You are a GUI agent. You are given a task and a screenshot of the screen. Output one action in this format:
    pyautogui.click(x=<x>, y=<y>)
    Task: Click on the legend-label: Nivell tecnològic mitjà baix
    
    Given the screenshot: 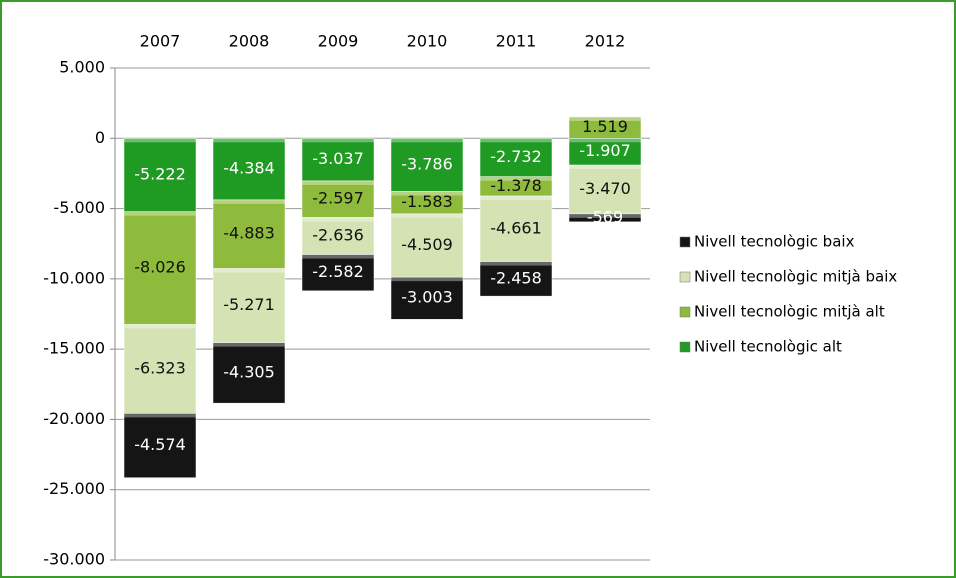 What is the action you would take?
    pyautogui.click(x=795, y=277)
    